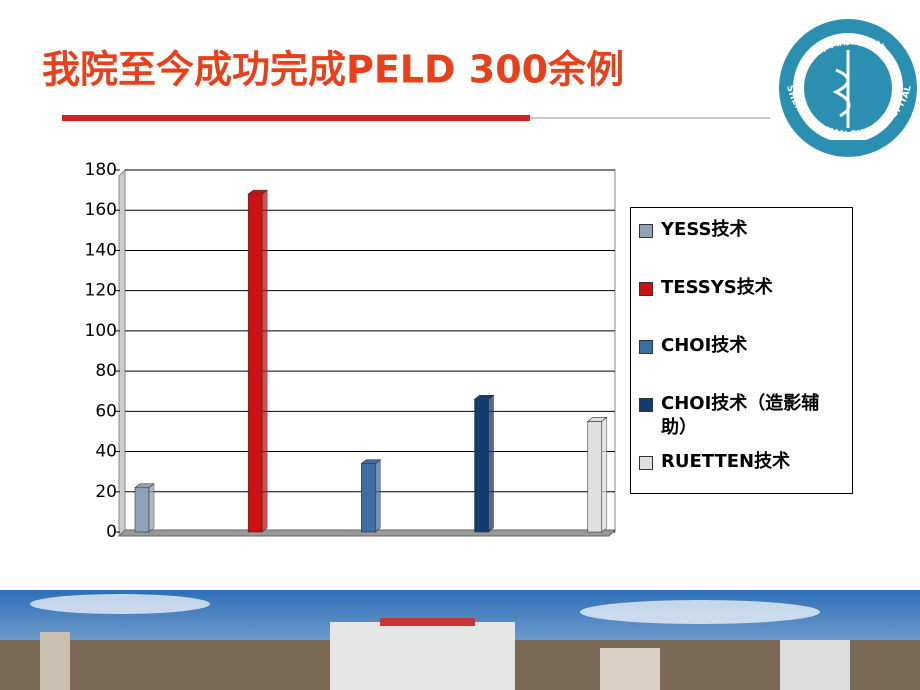  I want to click on hospital-building, so click(422, 656).